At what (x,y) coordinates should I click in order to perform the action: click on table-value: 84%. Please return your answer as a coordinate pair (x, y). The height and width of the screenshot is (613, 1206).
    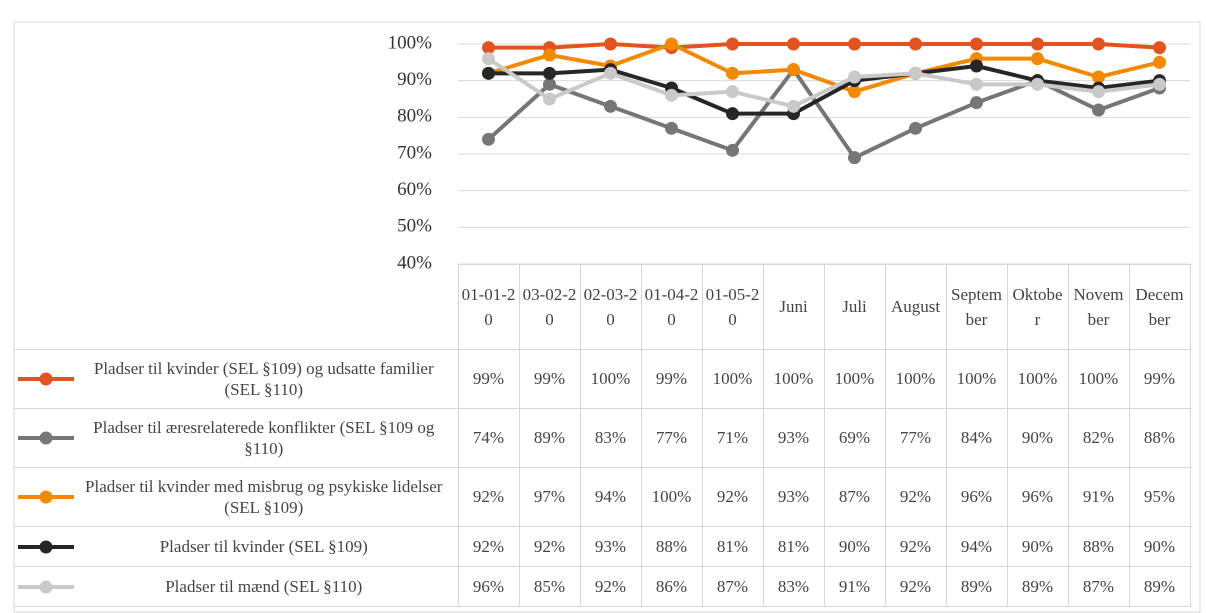
    Looking at the image, I should click on (976, 438).